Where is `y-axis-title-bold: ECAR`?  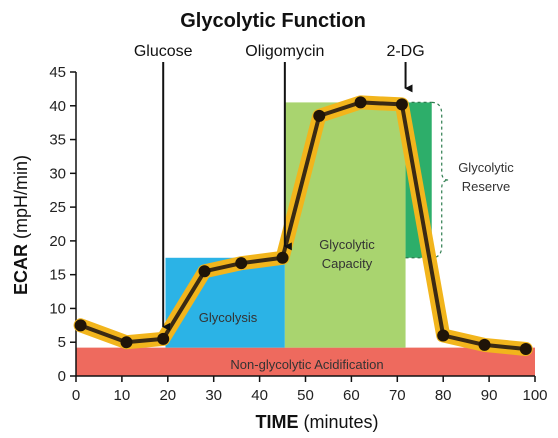 y-axis-title-bold: ECAR is located at coordinates (21, 269).